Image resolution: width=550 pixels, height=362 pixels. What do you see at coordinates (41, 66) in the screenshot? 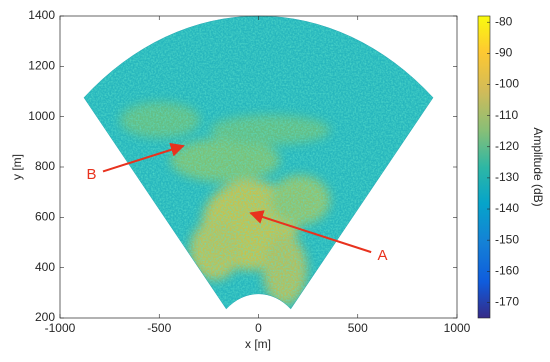
I see `y-tick-label: 1200` at bounding box center [41, 66].